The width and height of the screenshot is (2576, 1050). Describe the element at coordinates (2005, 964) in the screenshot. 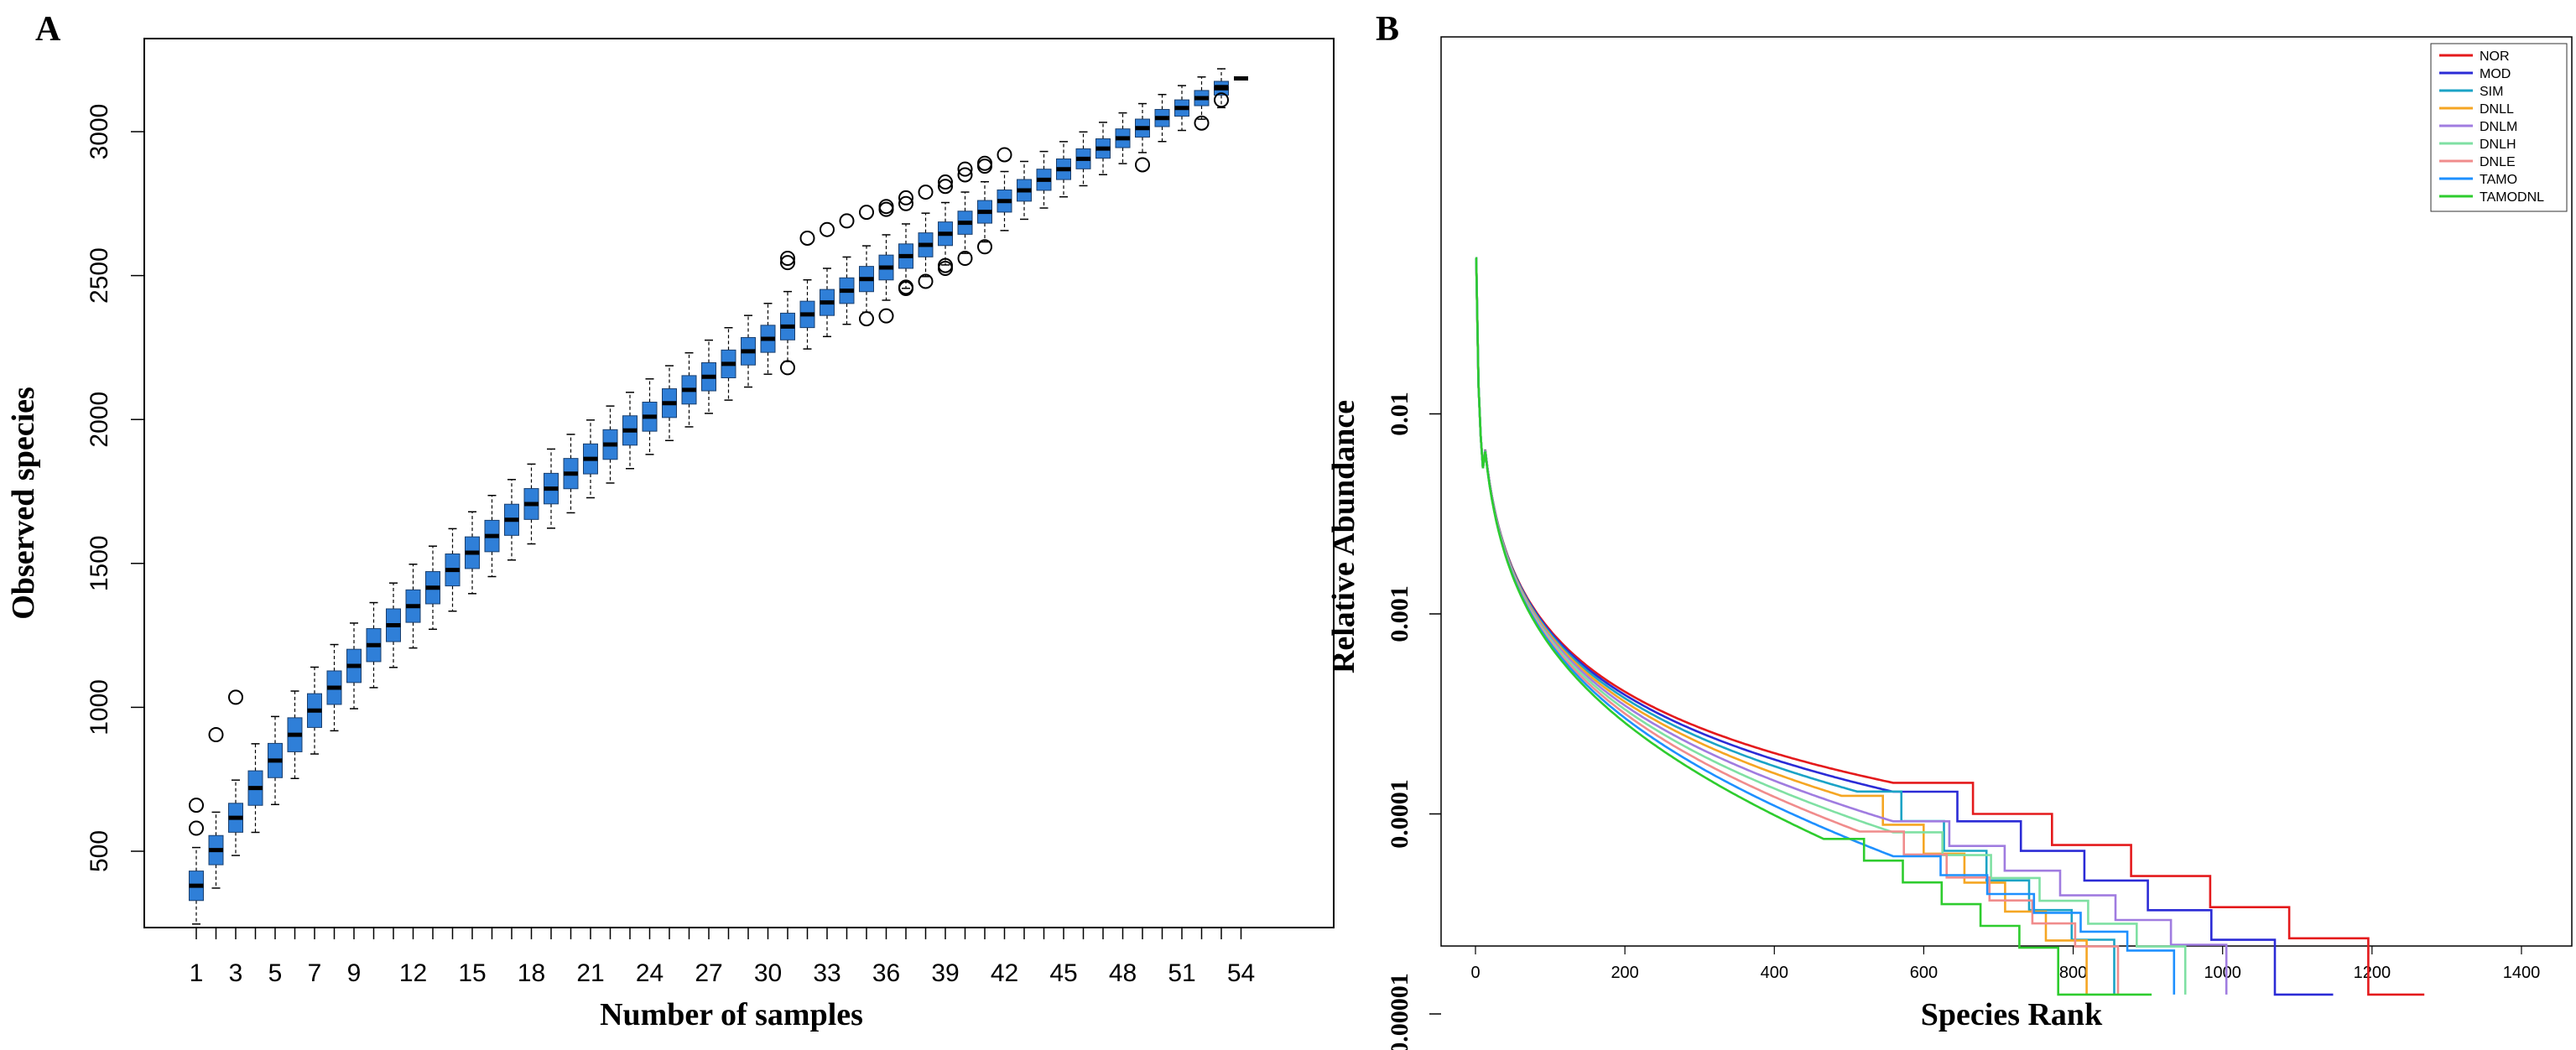

I see `x-axis-b: 0 200 400 600 800 1000 1200 1400` at that location.